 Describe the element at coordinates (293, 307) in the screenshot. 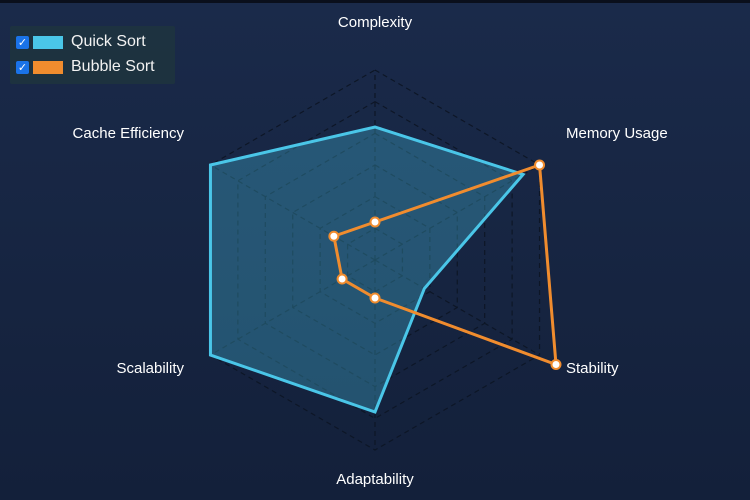

I see `grid-spoke-scalability` at that location.